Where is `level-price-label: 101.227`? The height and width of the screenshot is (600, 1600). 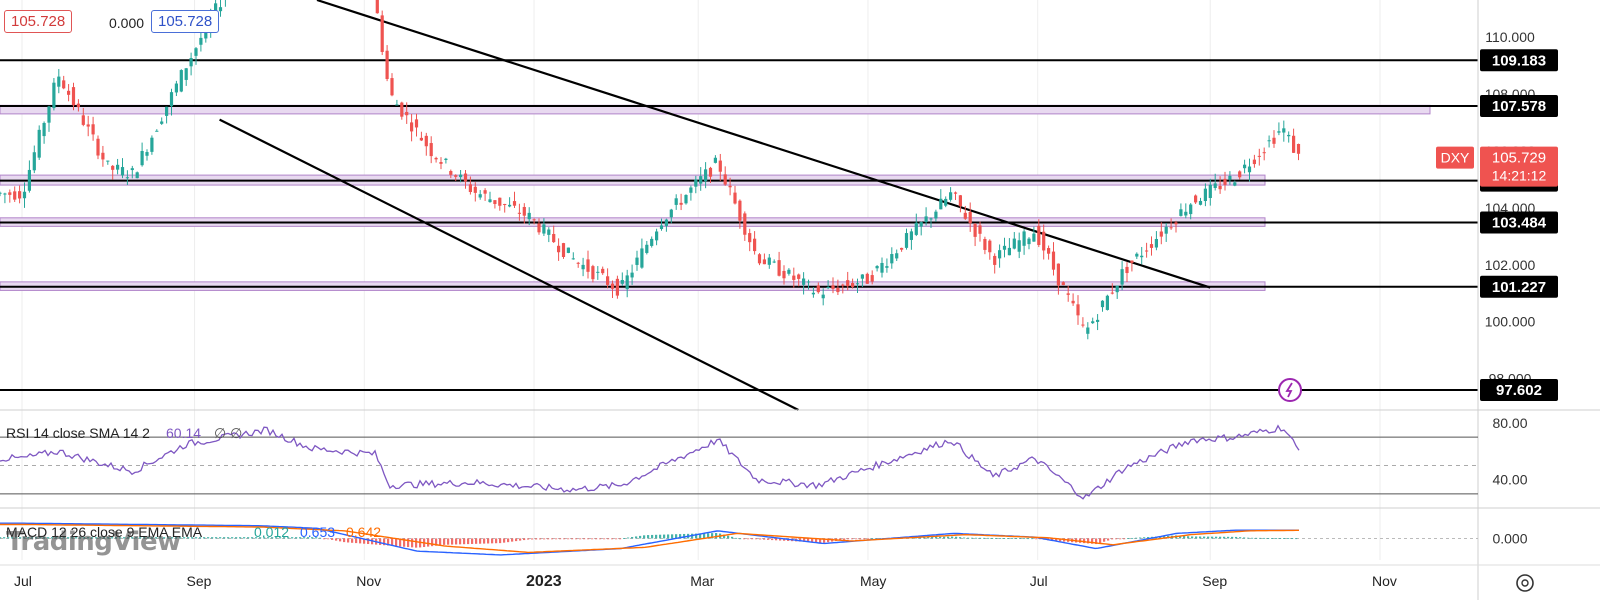
level-price-label: 101.227 is located at coordinates (1519, 287).